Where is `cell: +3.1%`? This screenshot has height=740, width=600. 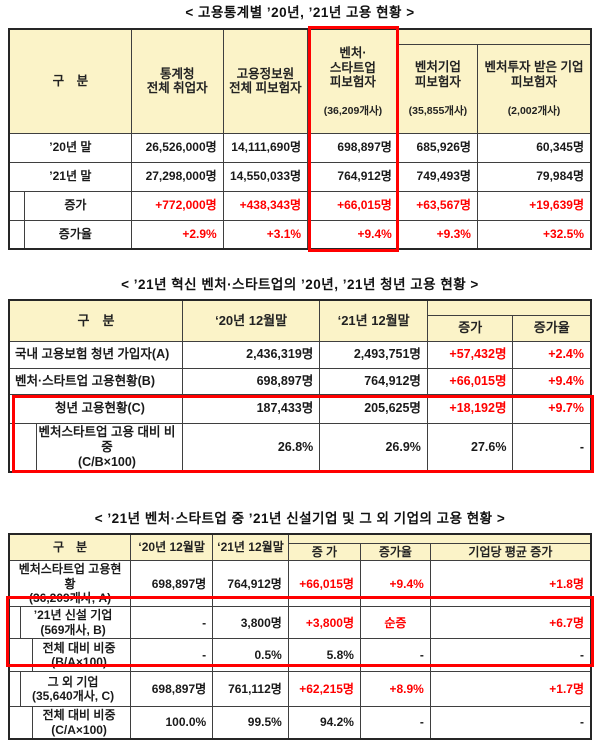 cell: +3.1% is located at coordinates (265, 234).